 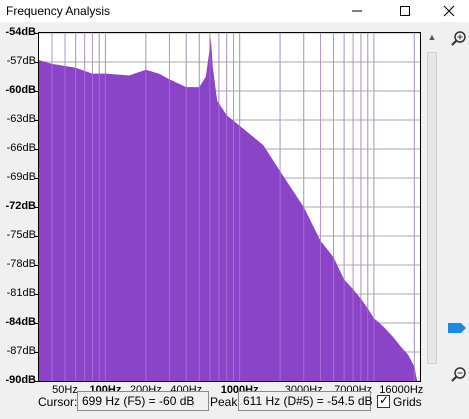 What do you see at coordinates (20, 322) in the screenshot?
I see `y-tick-label: -84dB` at bounding box center [20, 322].